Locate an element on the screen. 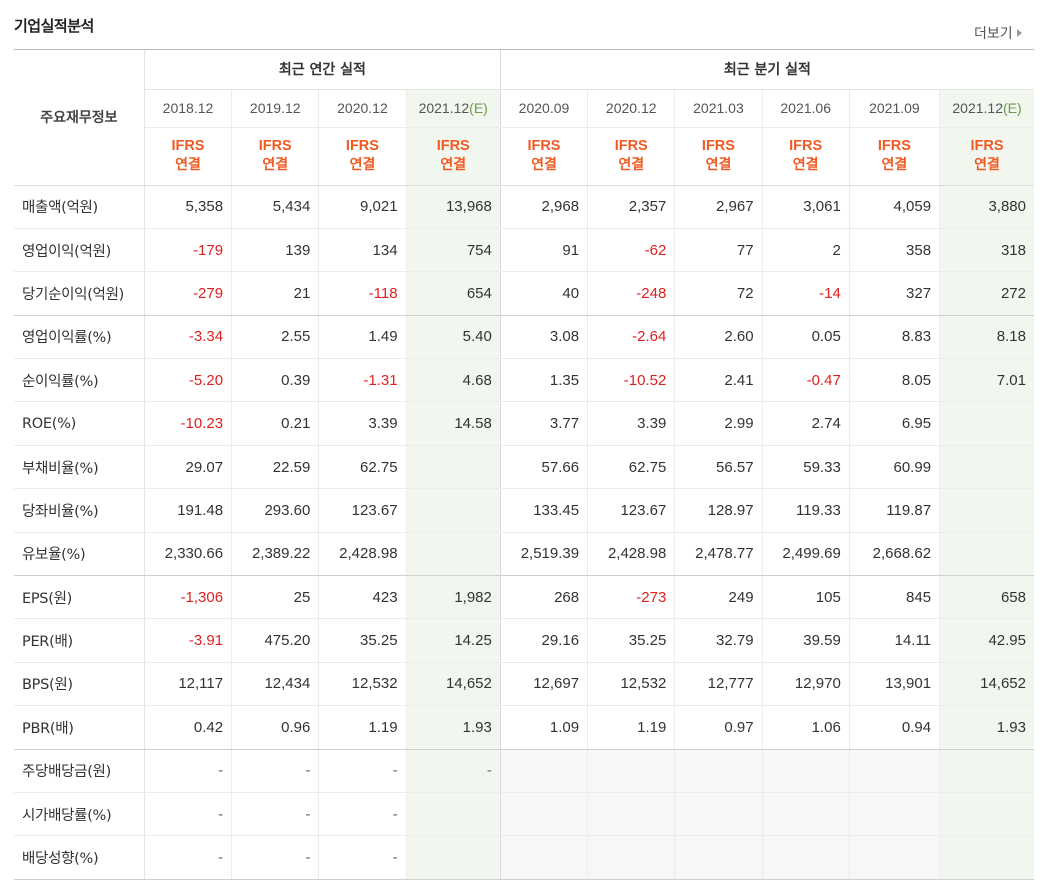  chevron-right-icon is located at coordinates (1019, 33).